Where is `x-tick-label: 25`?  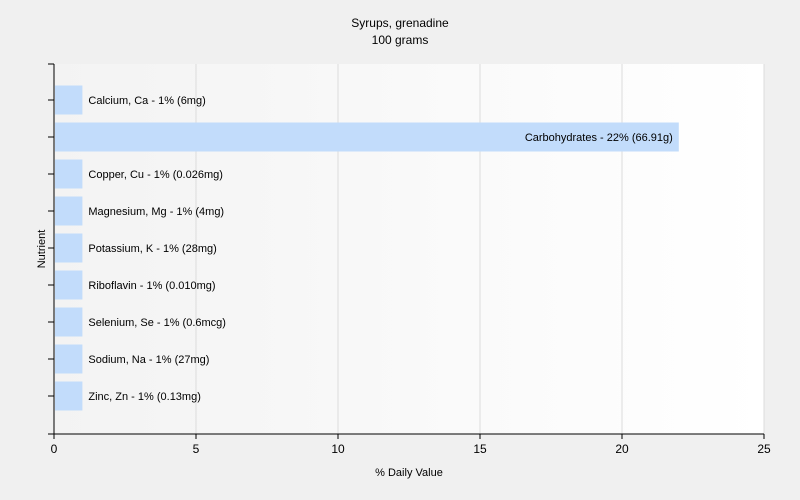 x-tick-label: 25 is located at coordinates (764, 449).